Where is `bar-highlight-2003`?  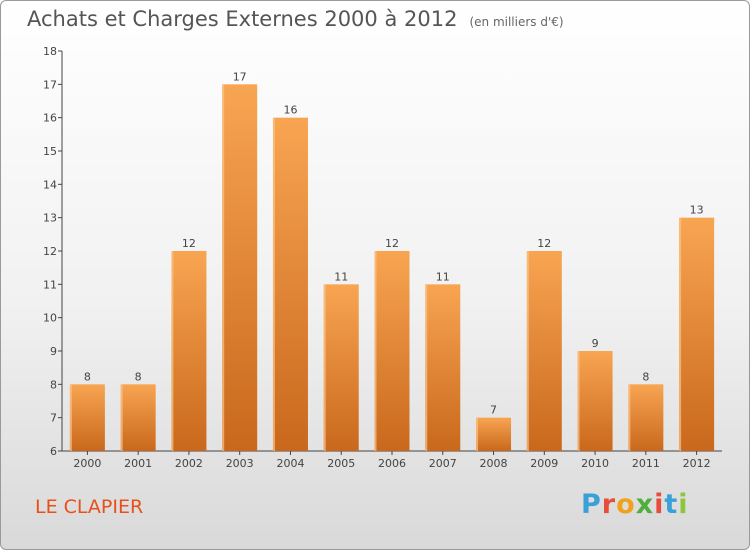 bar-highlight-2003 is located at coordinates (223, 267).